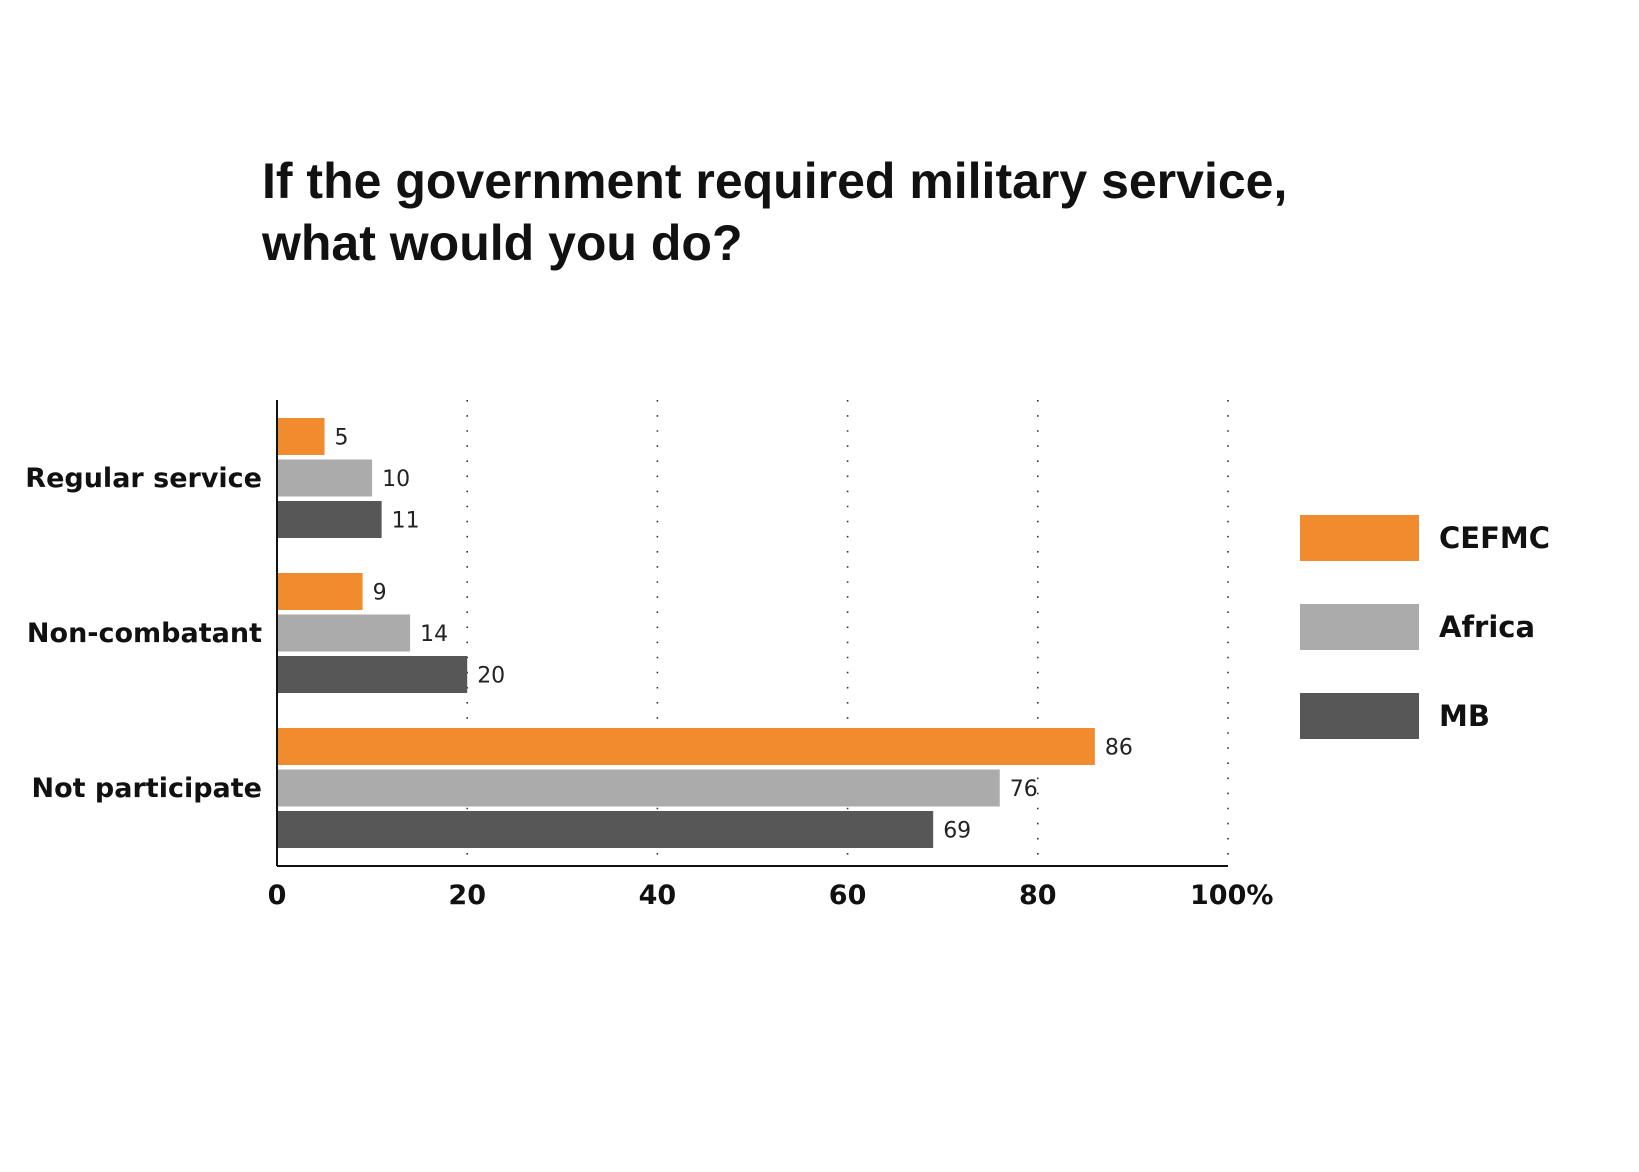 The height and width of the screenshot is (1172, 1639). Describe the element at coordinates (502, 243) in the screenshot. I see `chart-title-line-2: what would you do?` at that location.